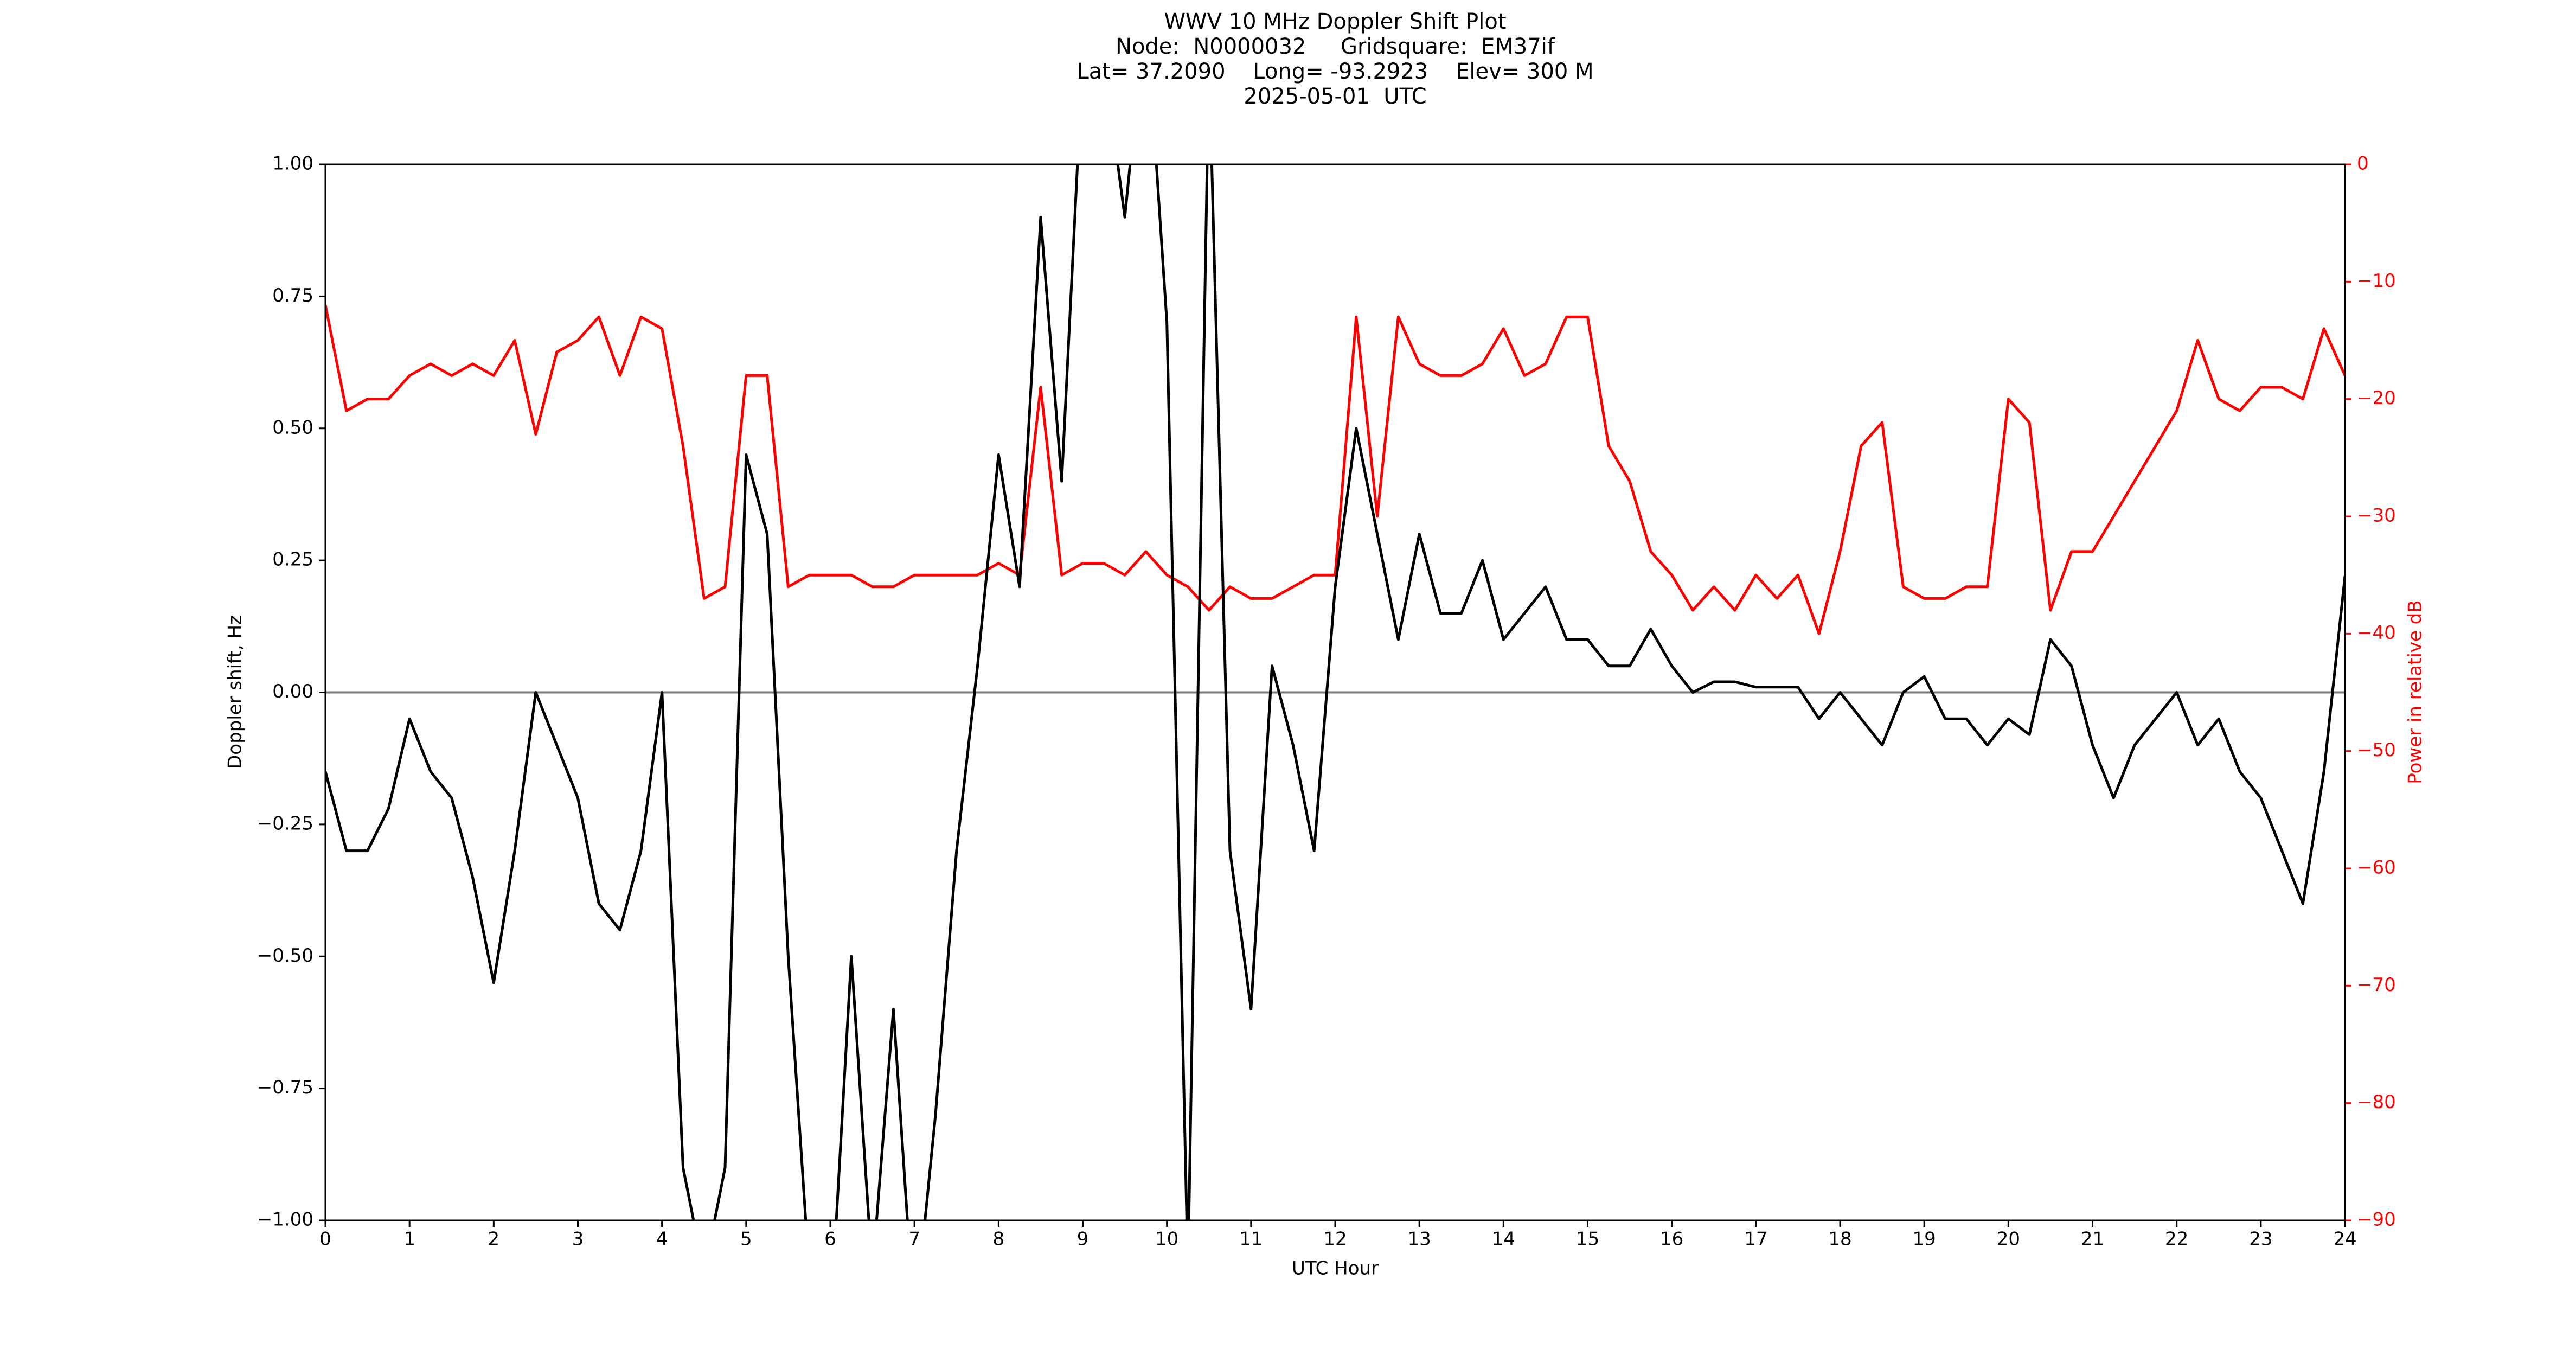 The height and width of the screenshot is (1356, 2576). What do you see at coordinates (2376, 281) in the screenshot?
I see `y2-tick-label: −10` at bounding box center [2376, 281].